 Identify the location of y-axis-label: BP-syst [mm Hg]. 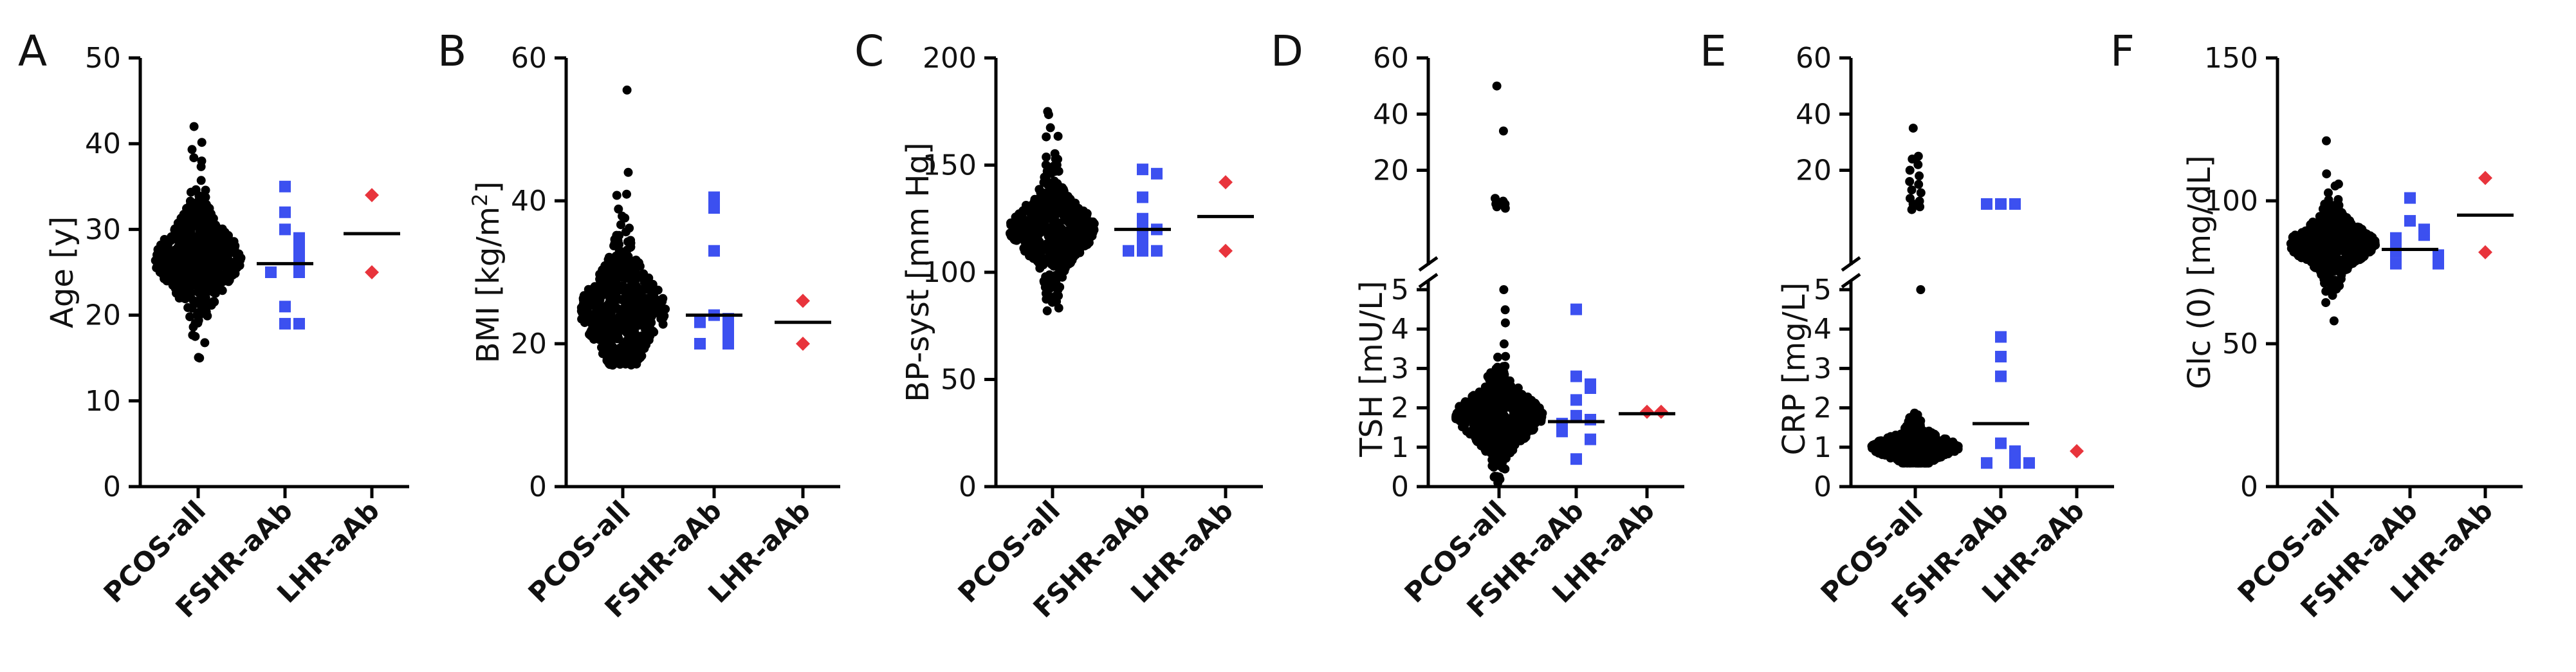
(918, 272).